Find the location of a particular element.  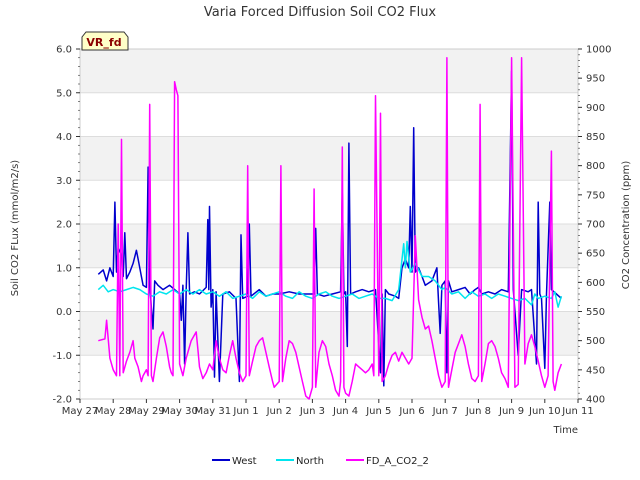

x-tick-label: May 29 is located at coordinates (146, 411).